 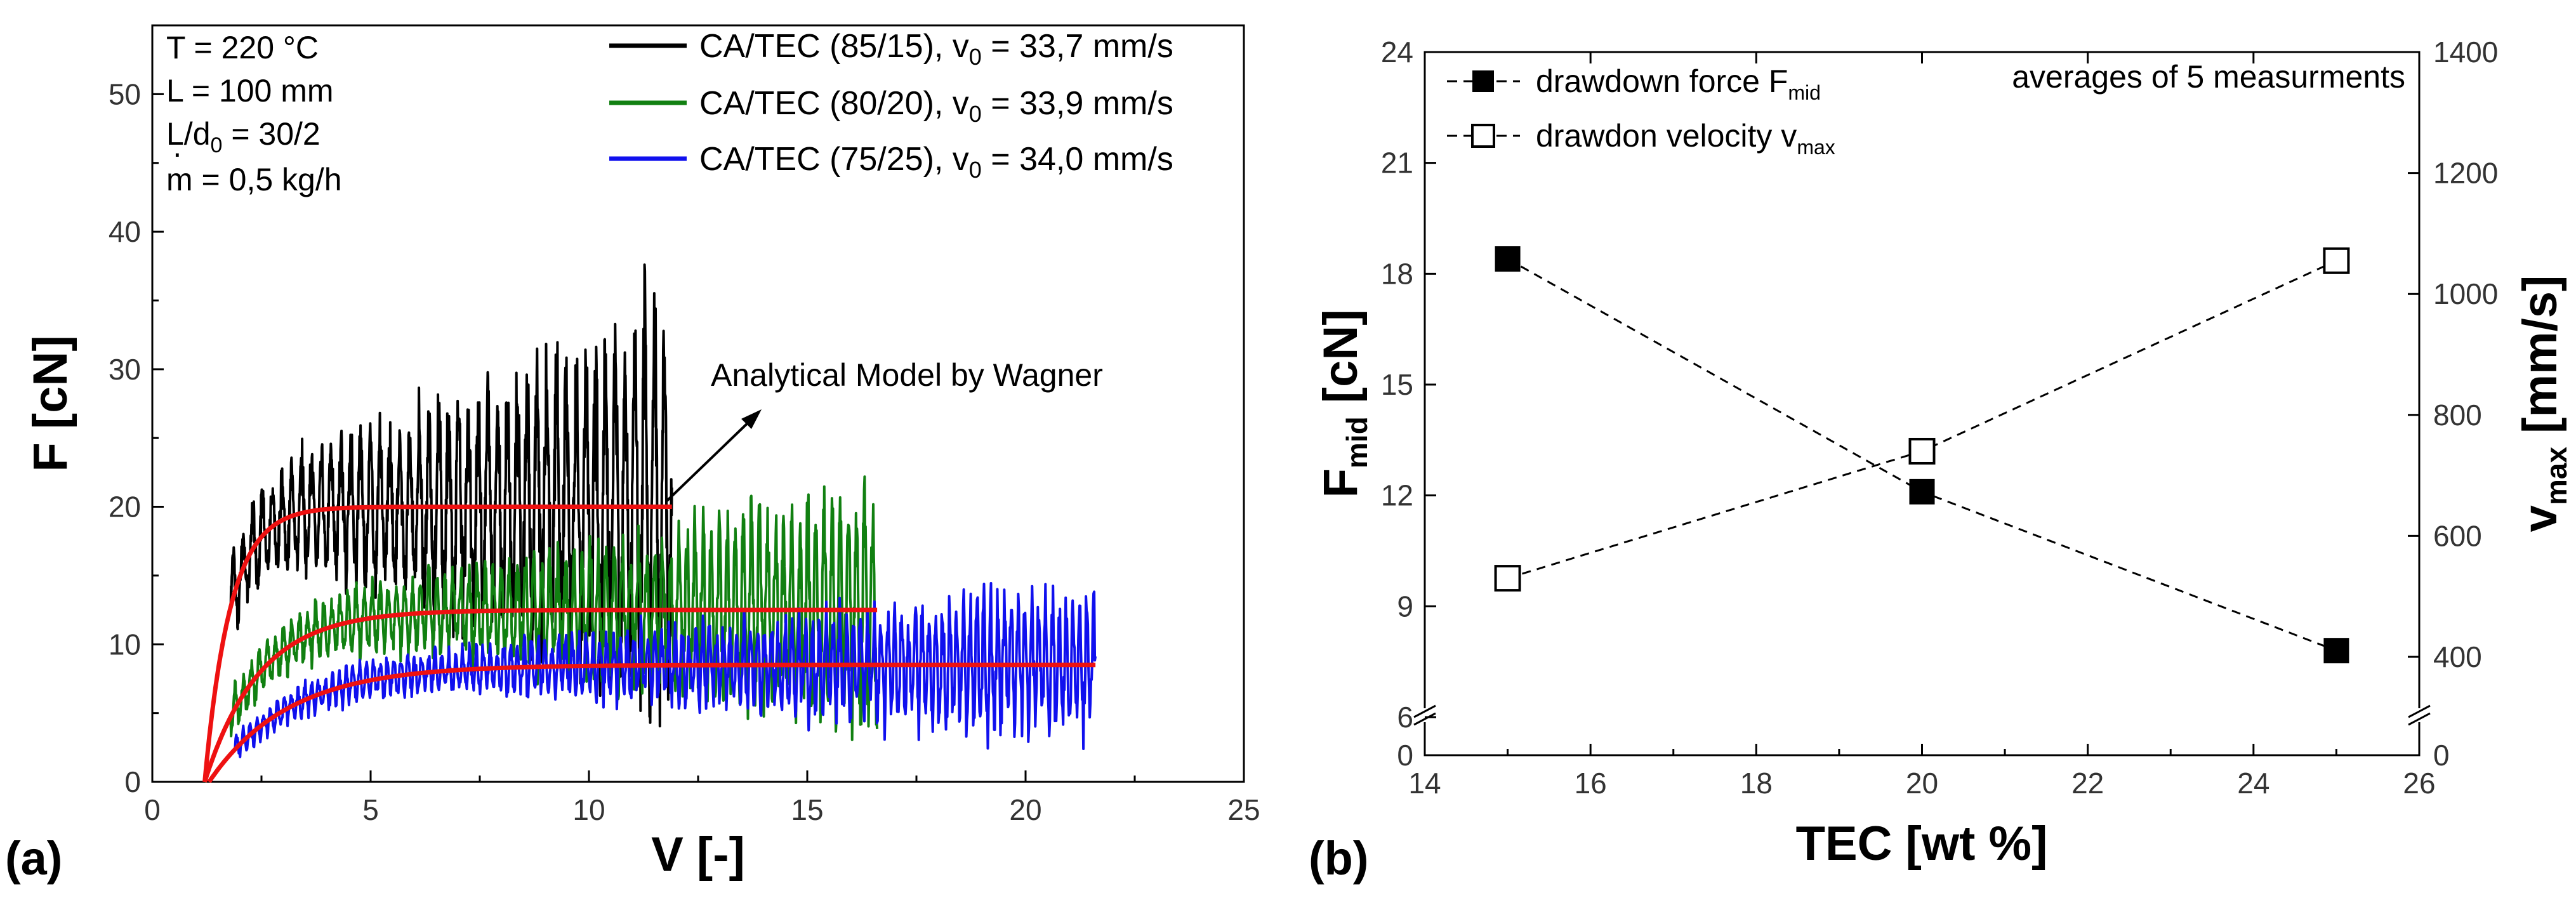 I want to click on legend-label-85-15-post: = 33,7 mm/s, so click(x=1078, y=46).